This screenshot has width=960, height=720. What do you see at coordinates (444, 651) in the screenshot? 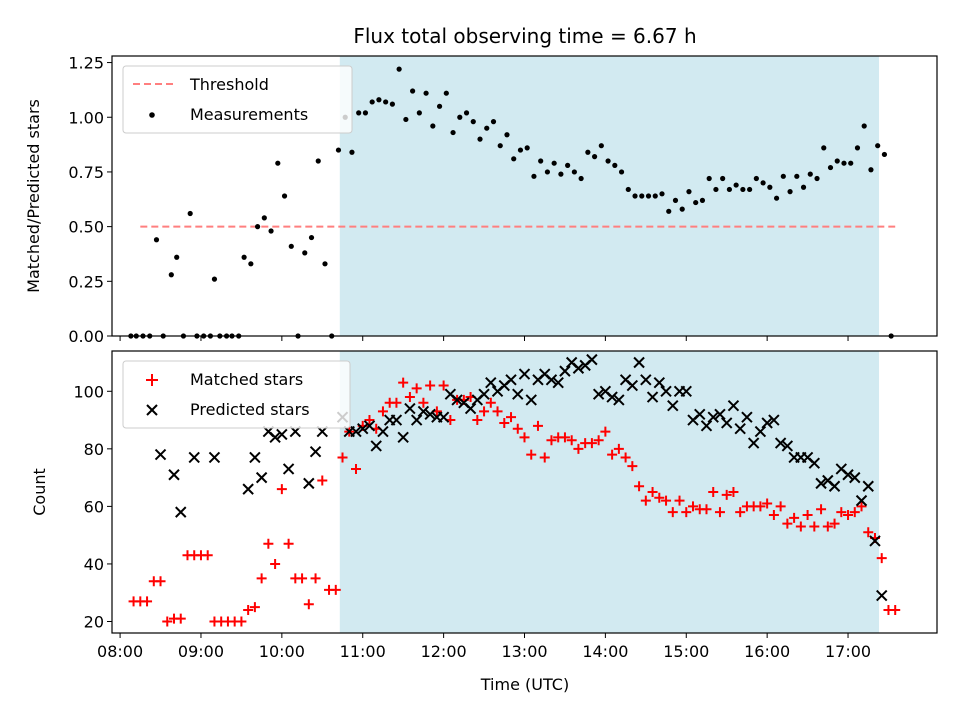
I see `bottom-x-tick-label: 12:00` at bounding box center [444, 651].